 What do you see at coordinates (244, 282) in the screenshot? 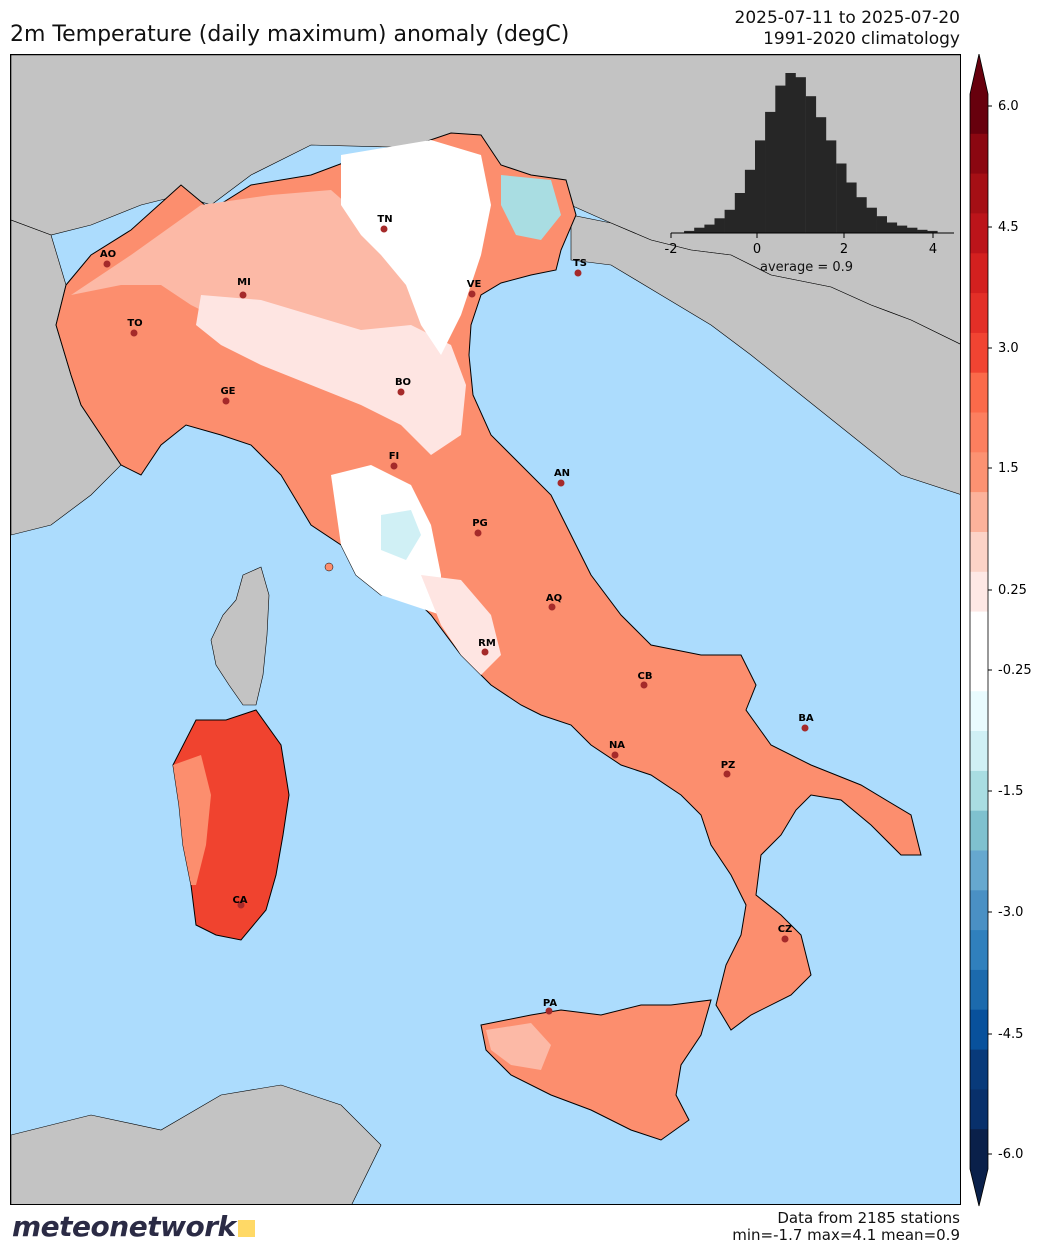
I see `svg-text: MI` at bounding box center [244, 282].